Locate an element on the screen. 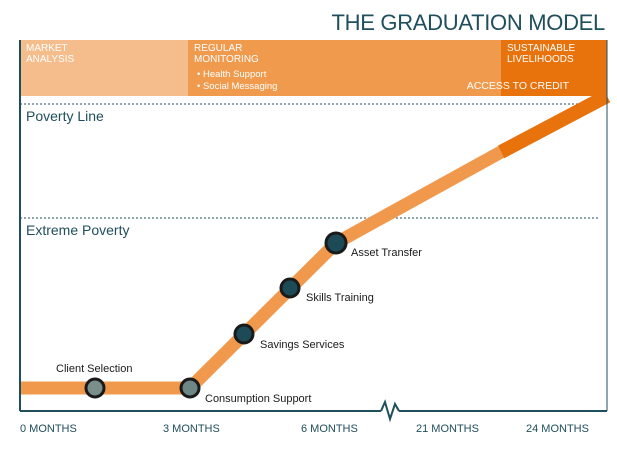 This screenshot has width=617, height=449. bullet-social-messaging: • Social Messaging is located at coordinates (237, 86).